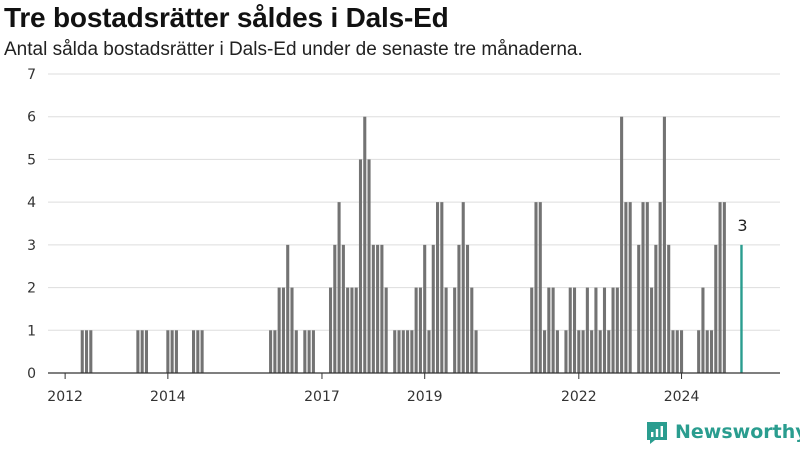 The width and height of the screenshot is (800, 450). I want to click on x-tick-label: 2017, so click(322, 397).